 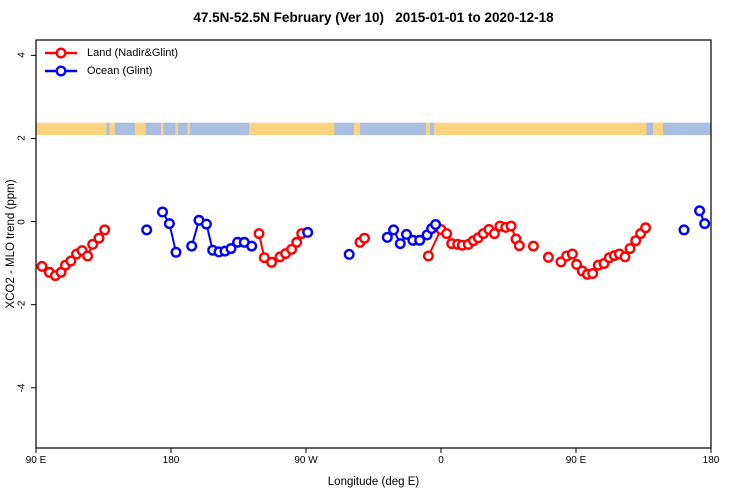 What do you see at coordinates (22, 388) in the screenshot?
I see `y-tick-label: -4` at bounding box center [22, 388].